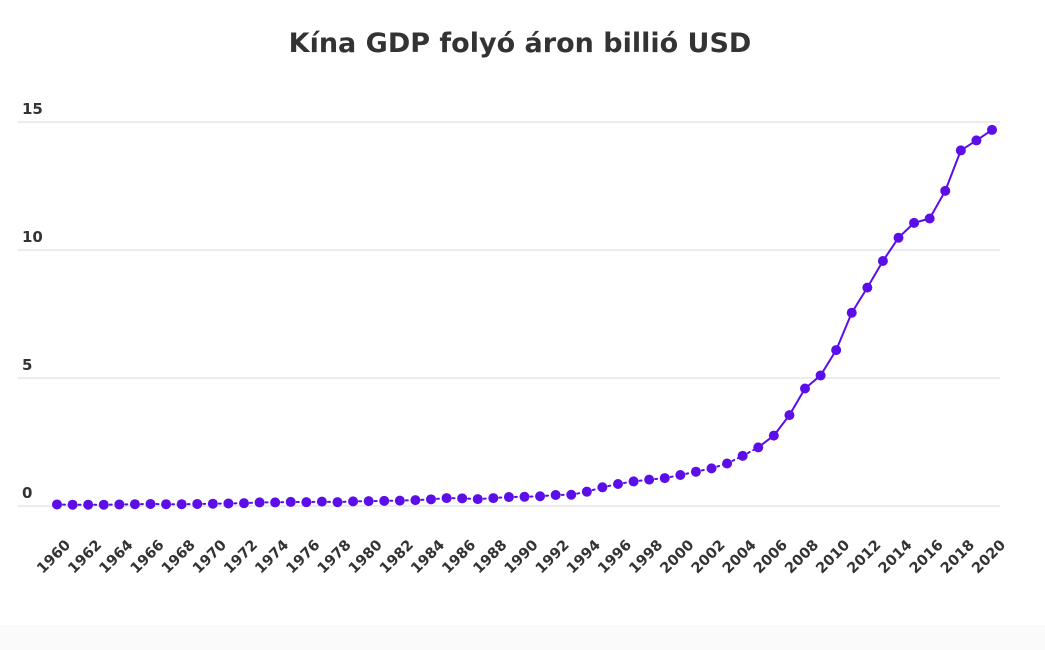 This screenshot has width=1045, height=650. I want to click on x-tick-label: 1962, so click(85, 557).